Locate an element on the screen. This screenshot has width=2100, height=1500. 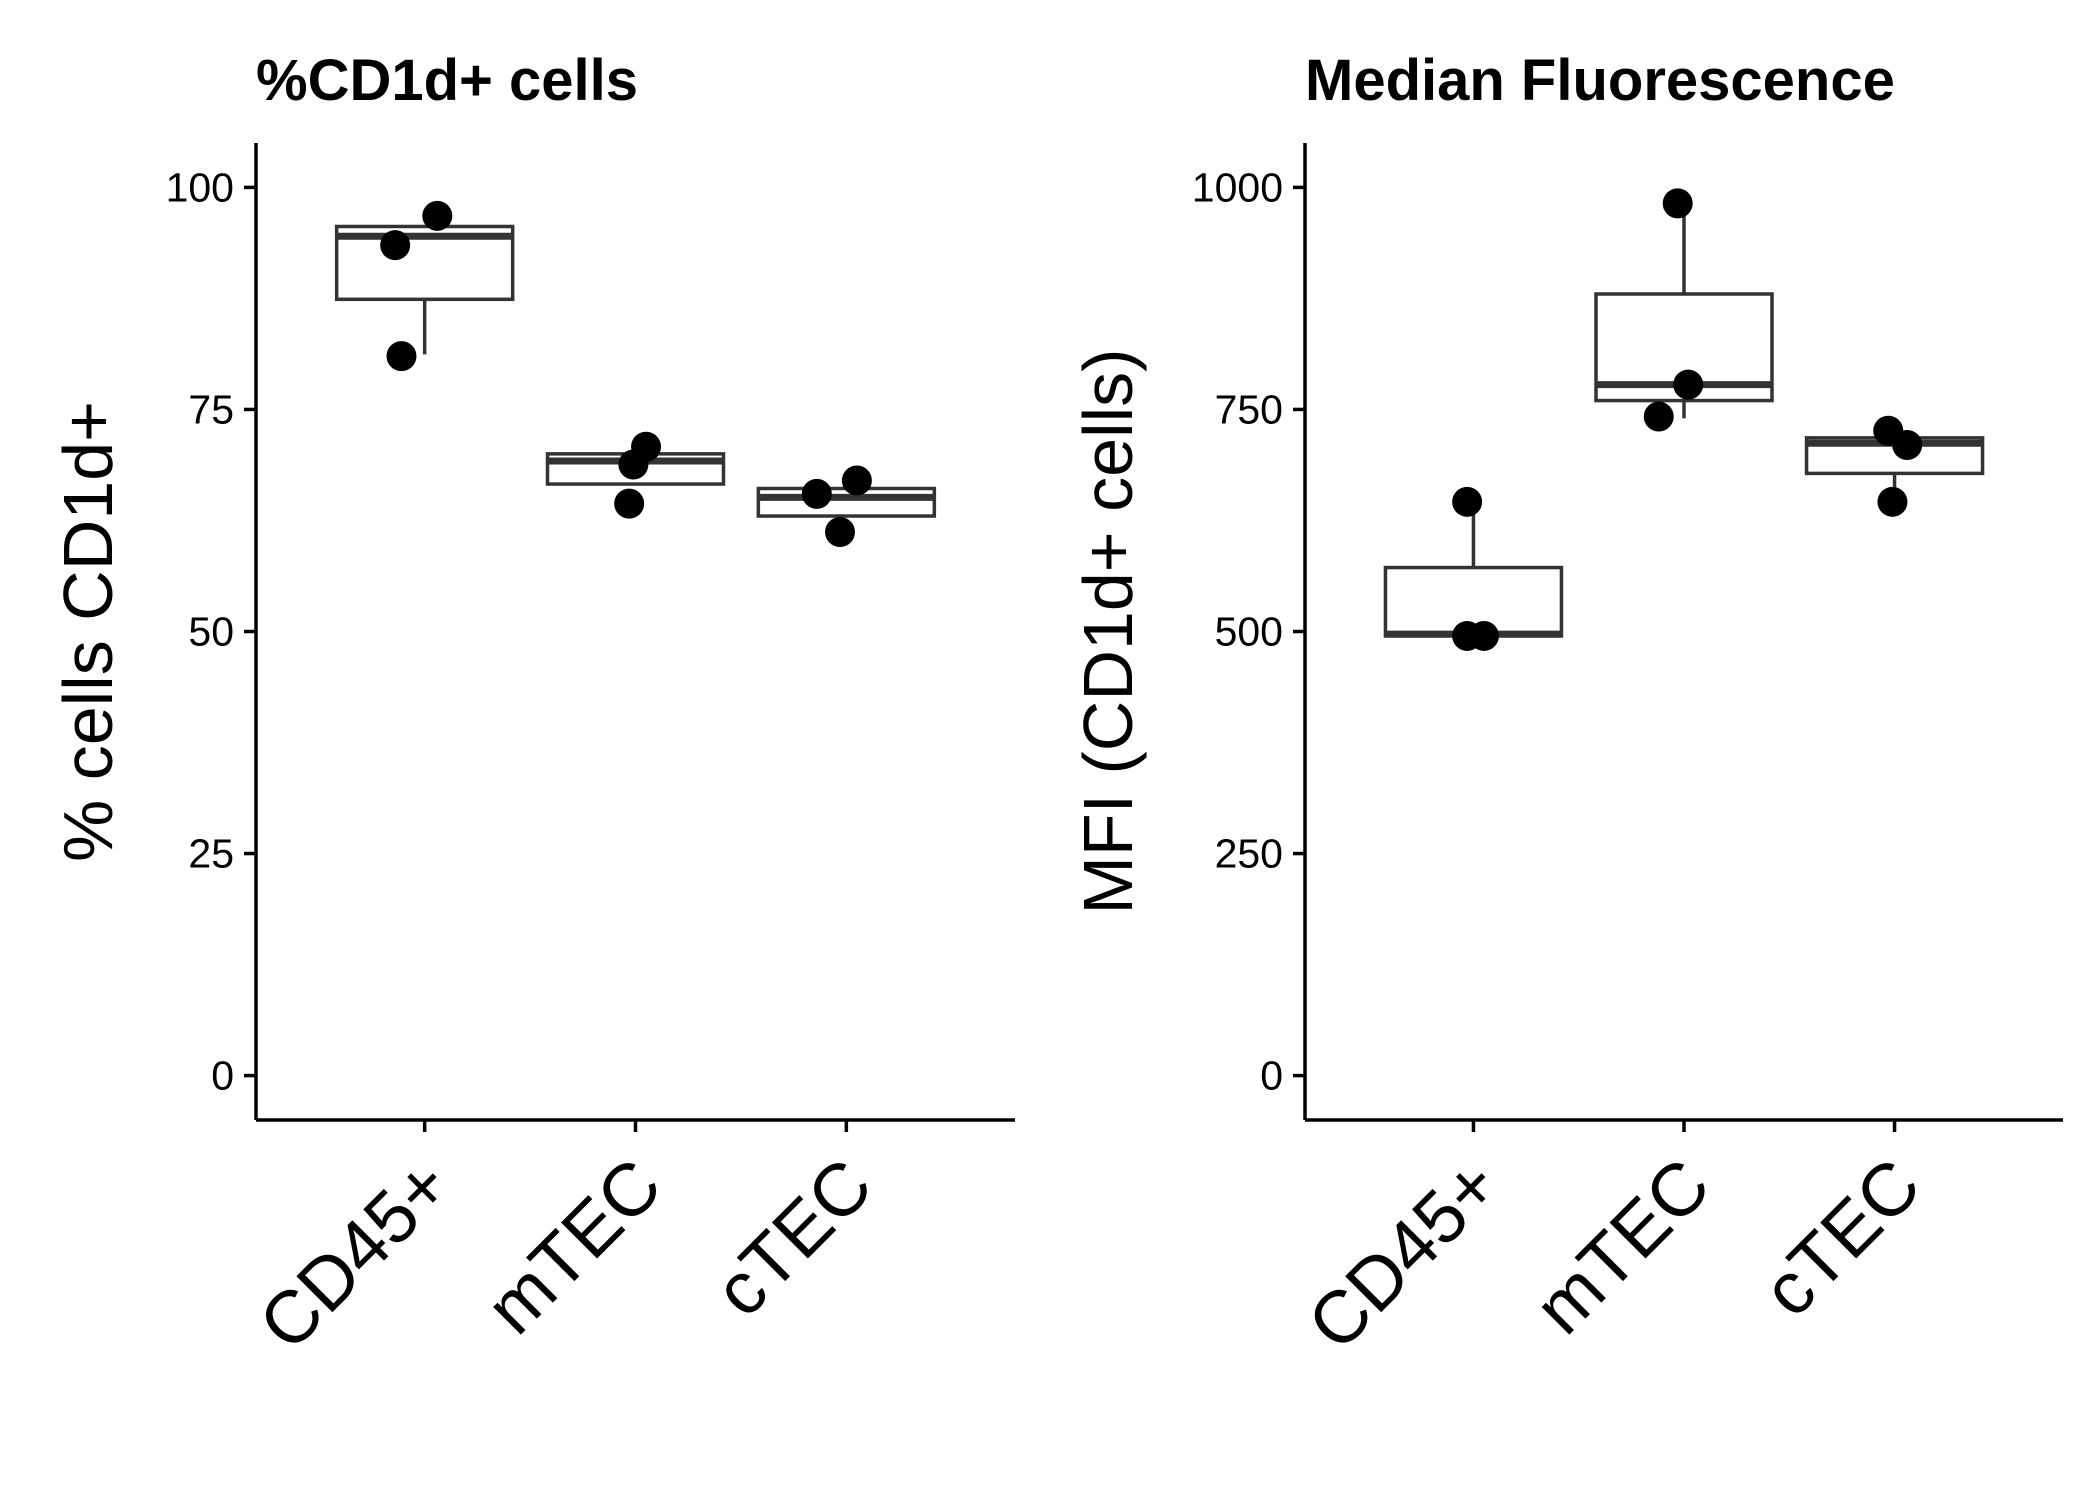
y-axis-title: % cells CD1d+ is located at coordinates (88, 631).